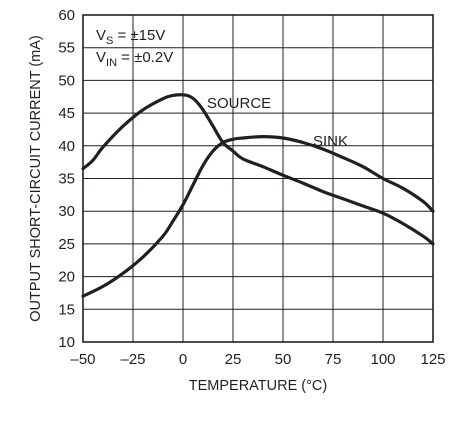 Image resolution: width=466 pixels, height=425 pixels. Describe the element at coordinates (66, 113) in the screenshot. I see `y-tick-label: 45` at that location.